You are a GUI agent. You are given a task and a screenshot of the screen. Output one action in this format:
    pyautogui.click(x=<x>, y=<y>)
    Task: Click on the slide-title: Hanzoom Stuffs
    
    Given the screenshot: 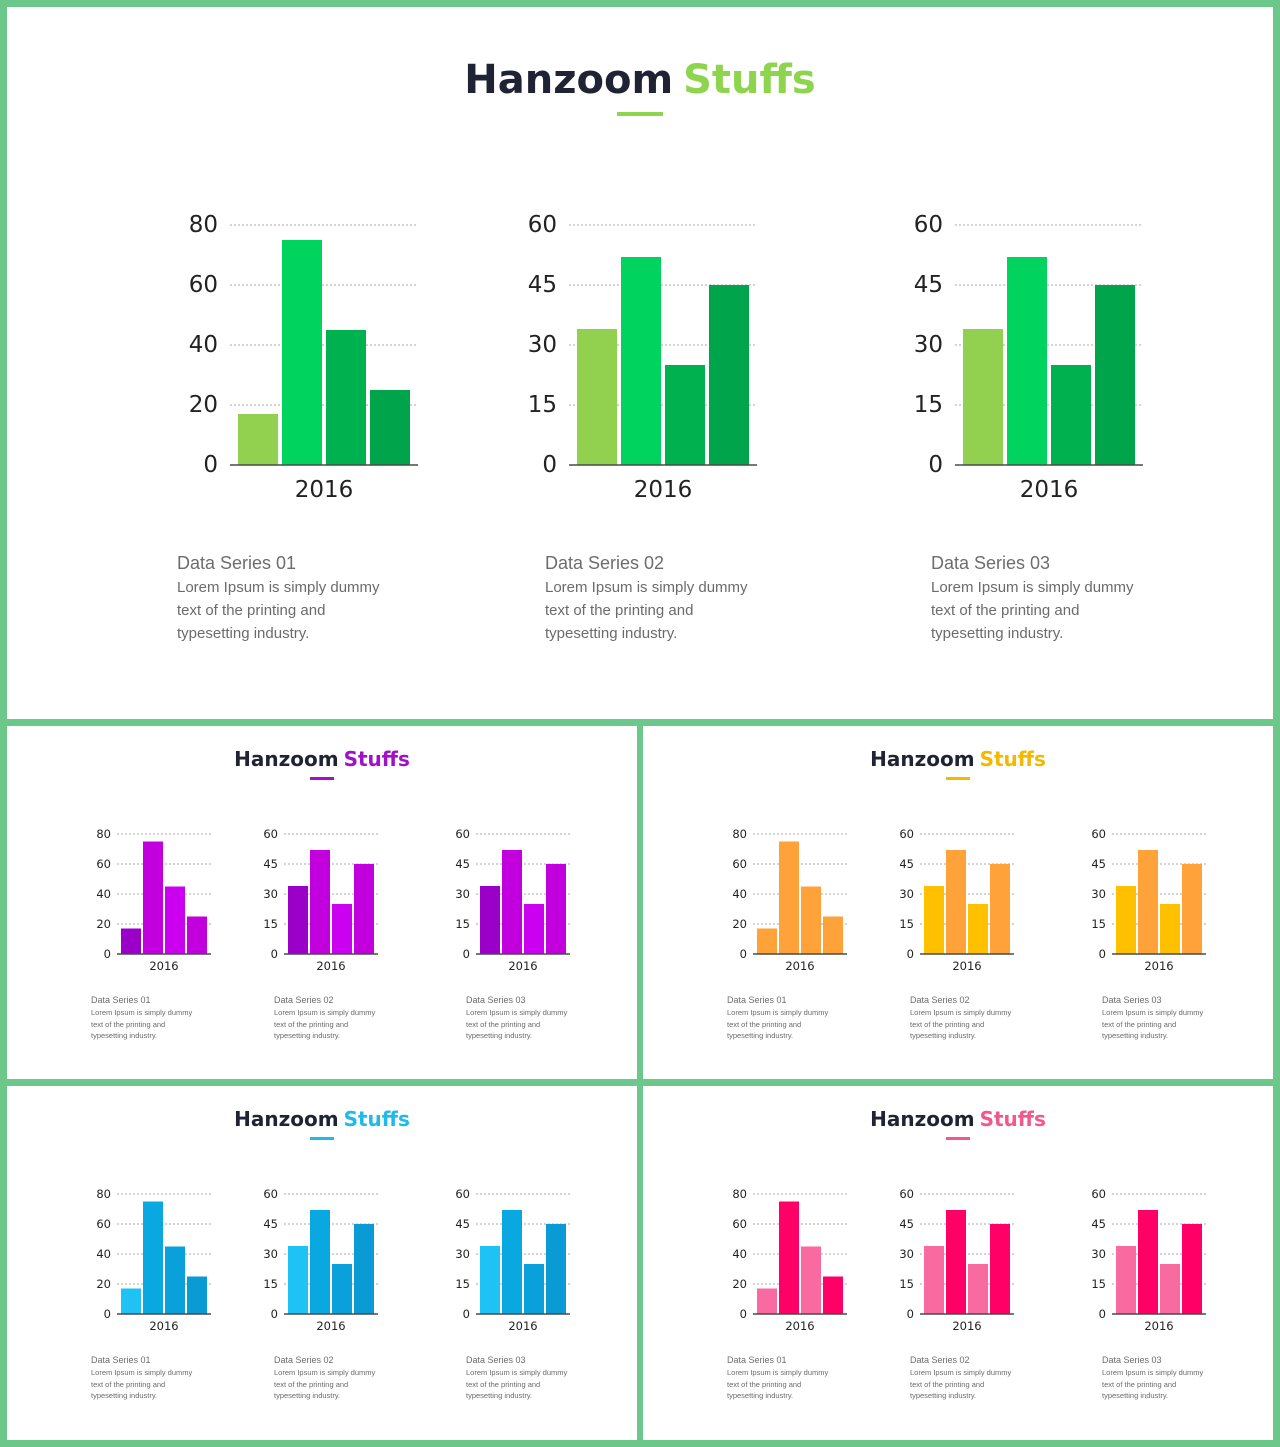 What is the action you would take?
    pyautogui.click(x=958, y=759)
    